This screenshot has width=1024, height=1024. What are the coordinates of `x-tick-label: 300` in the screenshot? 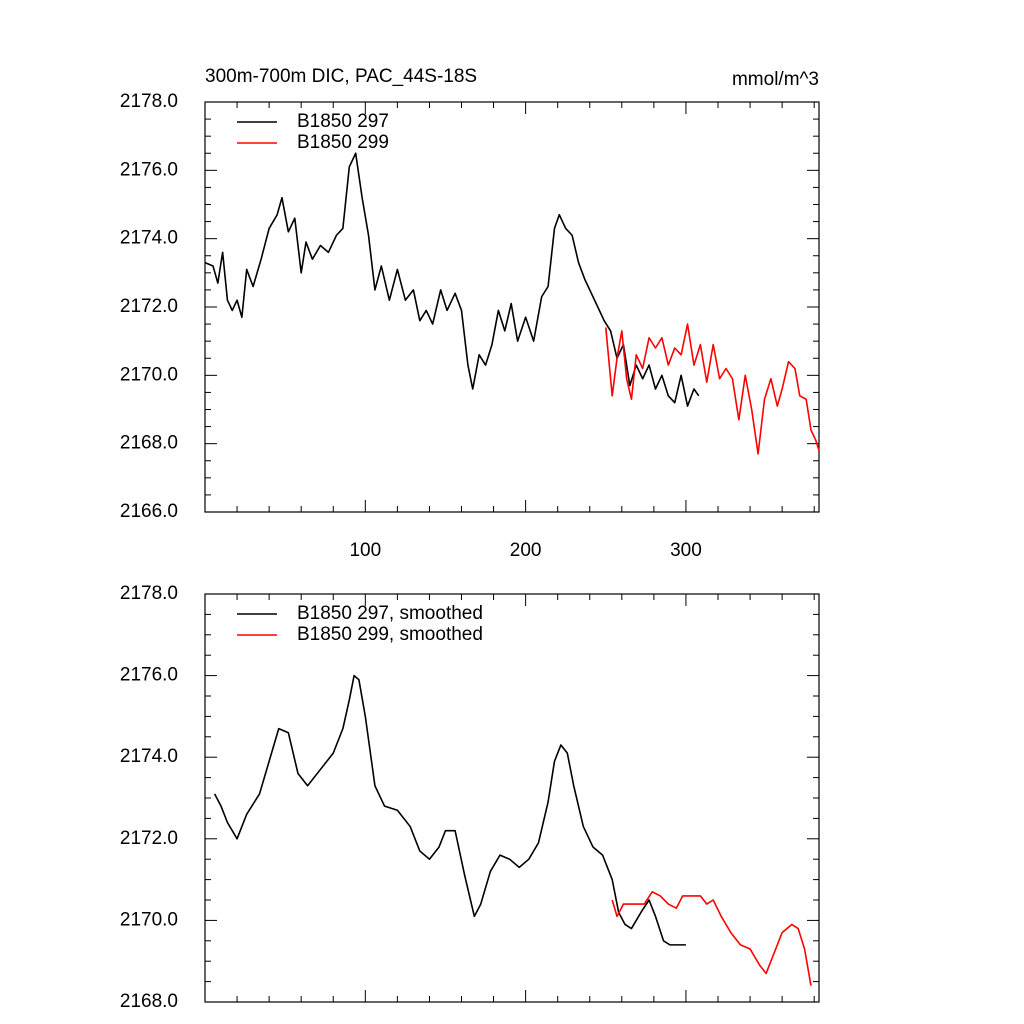 It's located at (686, 550).